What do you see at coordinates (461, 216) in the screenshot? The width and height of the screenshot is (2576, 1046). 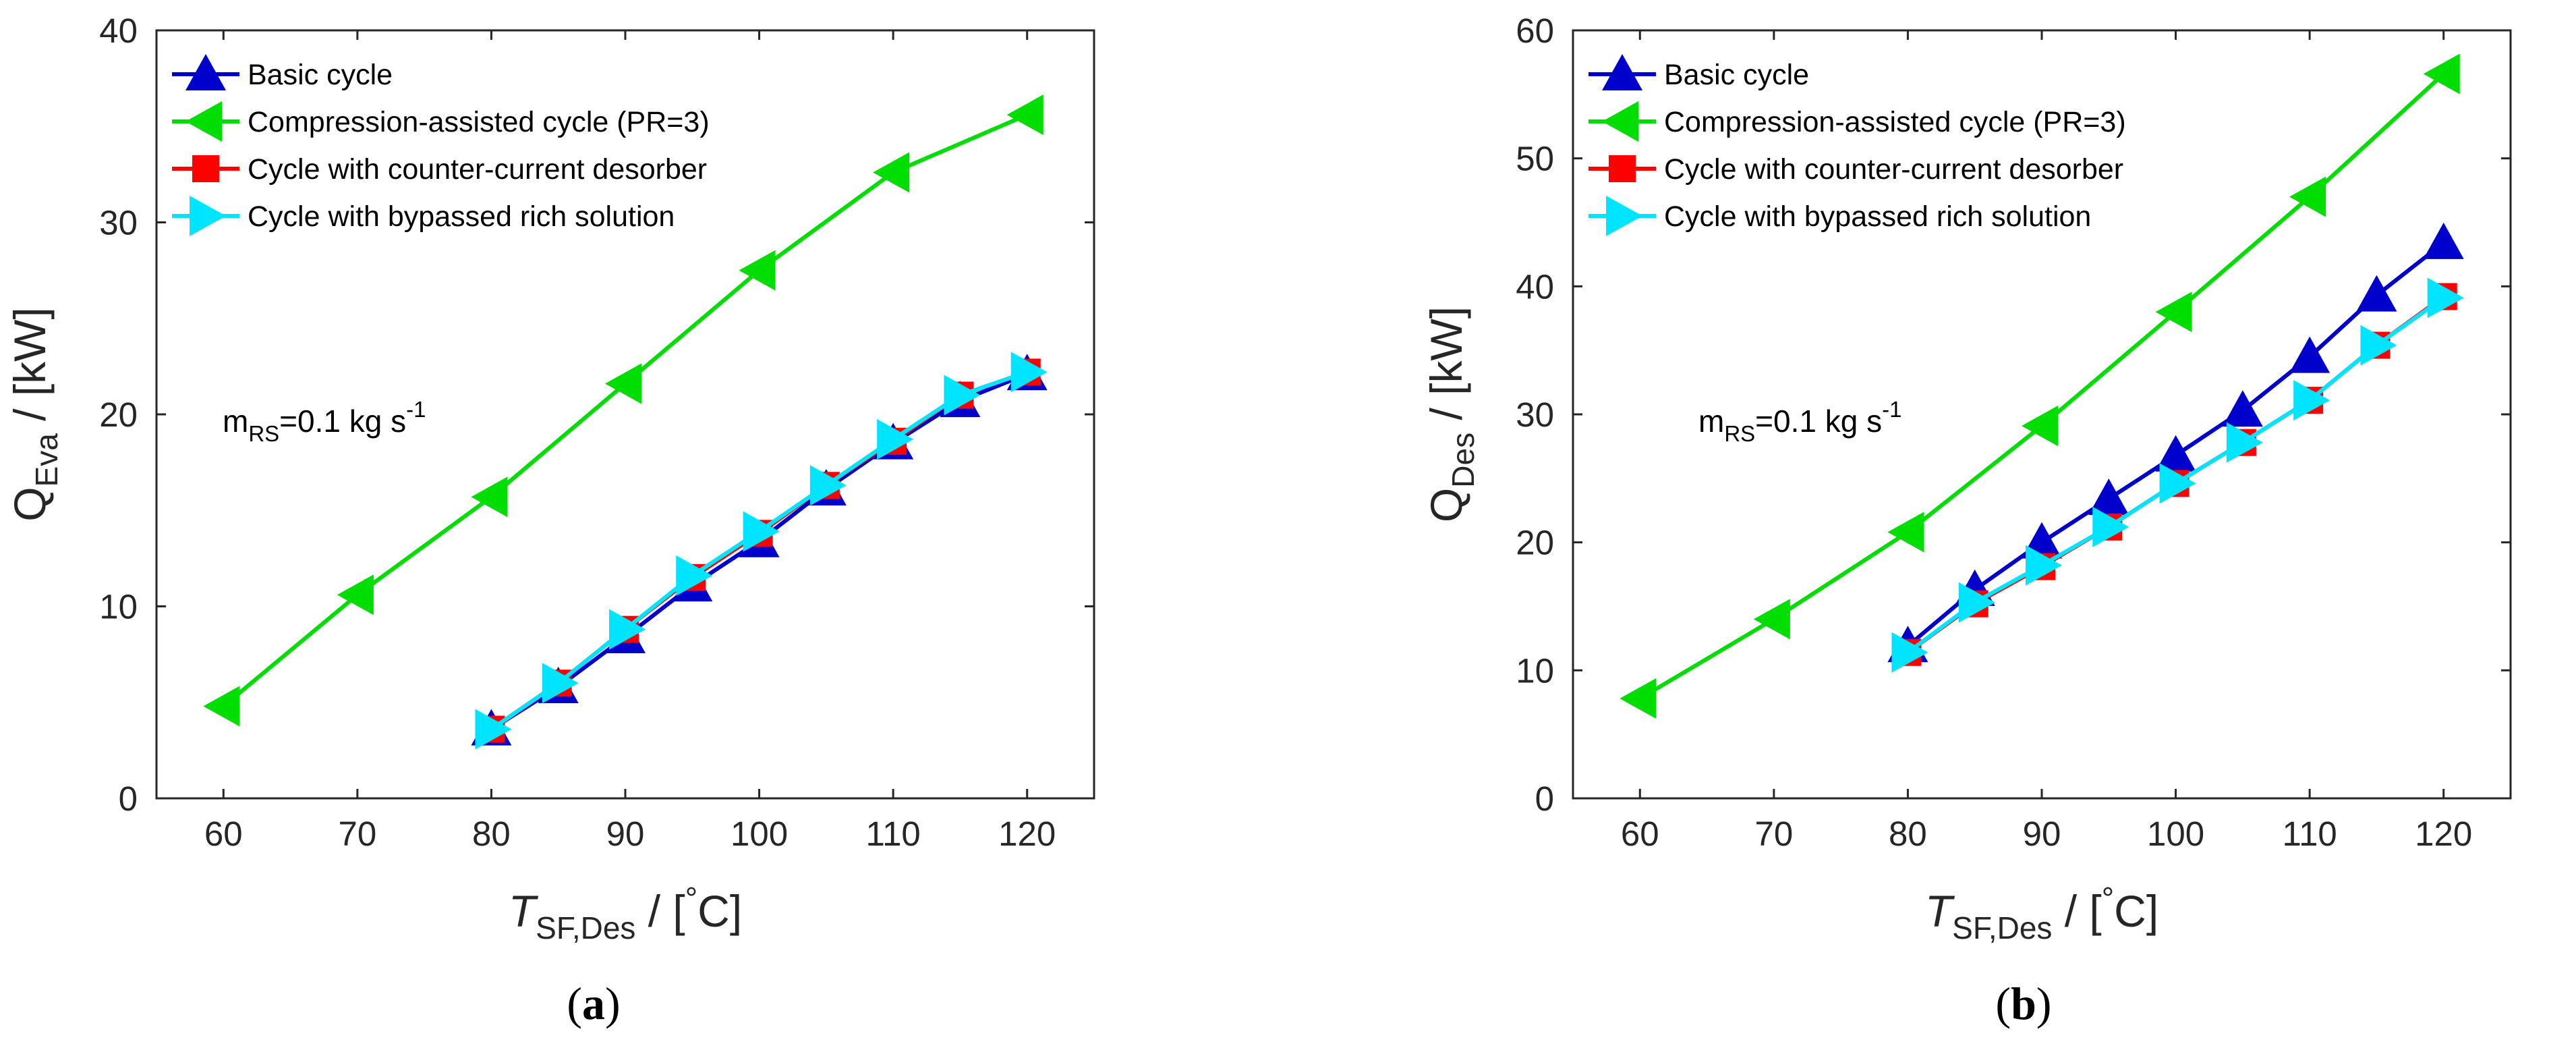 I see `legend-label: Cycle with bypassed rich solution` at bounding box center [461, 216].